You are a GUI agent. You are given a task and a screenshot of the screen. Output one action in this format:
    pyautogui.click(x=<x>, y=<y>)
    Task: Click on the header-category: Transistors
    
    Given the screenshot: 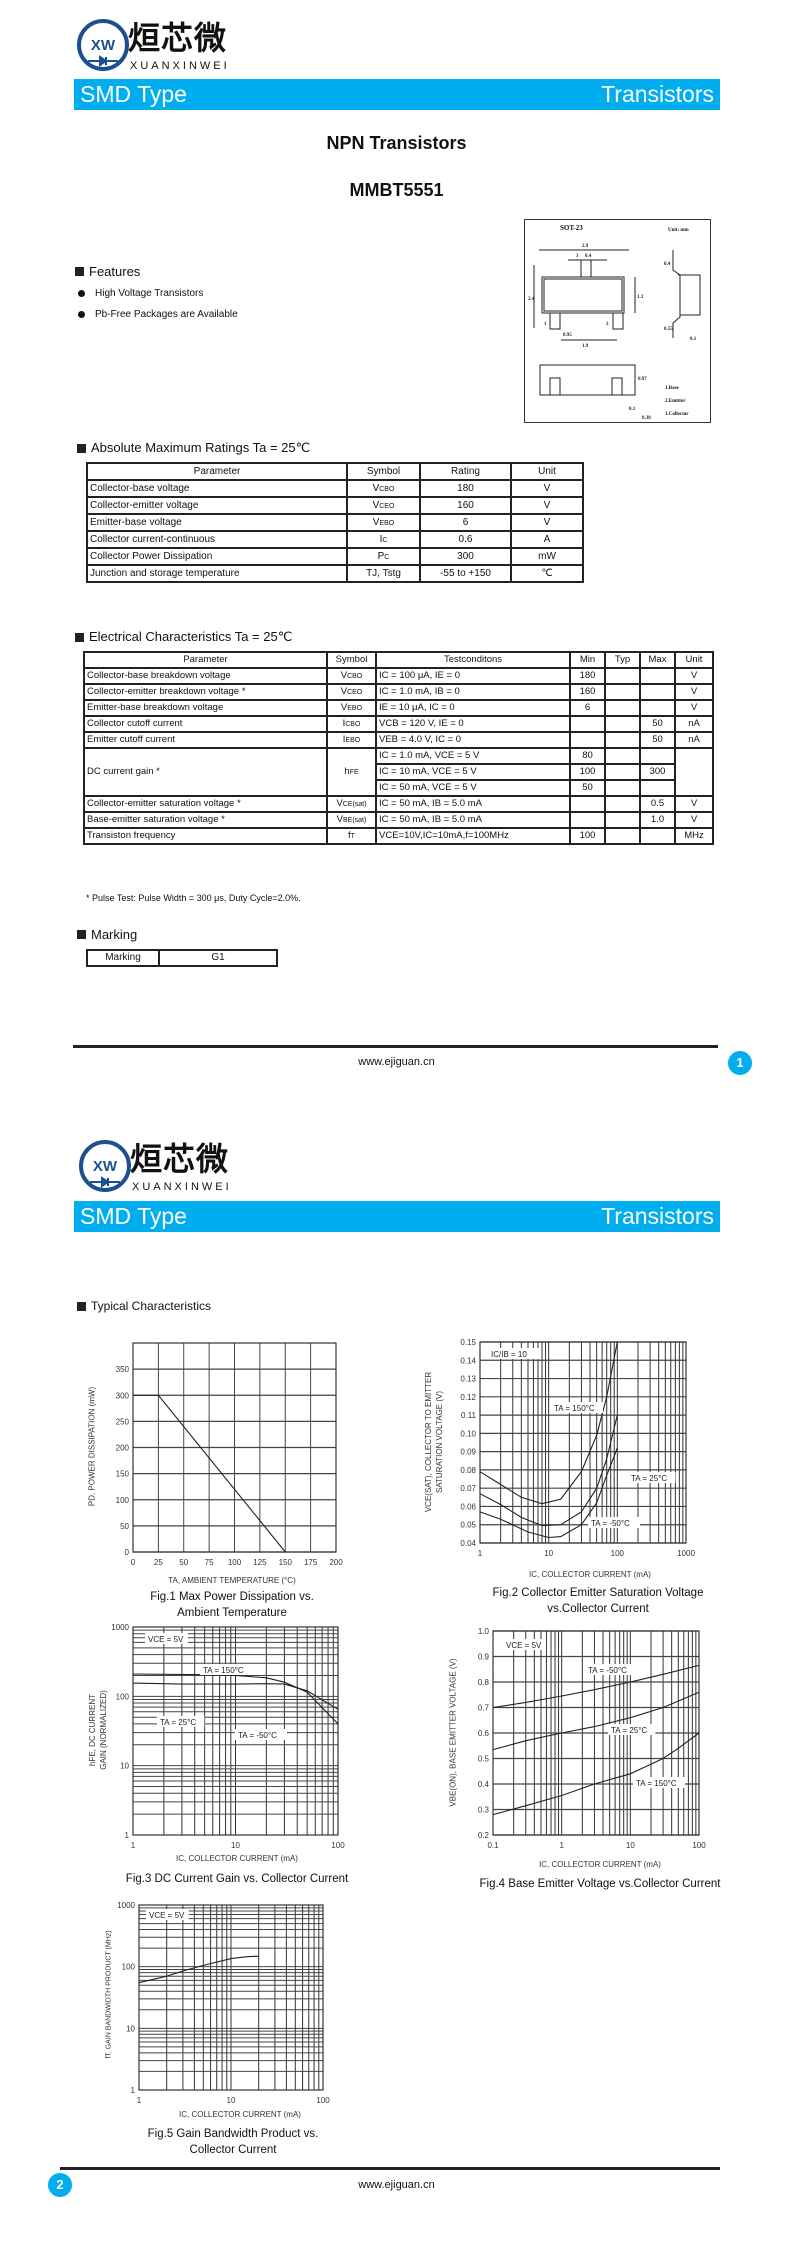 What is the action you would take?
    pyautogui.click(x=657, y=1216)
    